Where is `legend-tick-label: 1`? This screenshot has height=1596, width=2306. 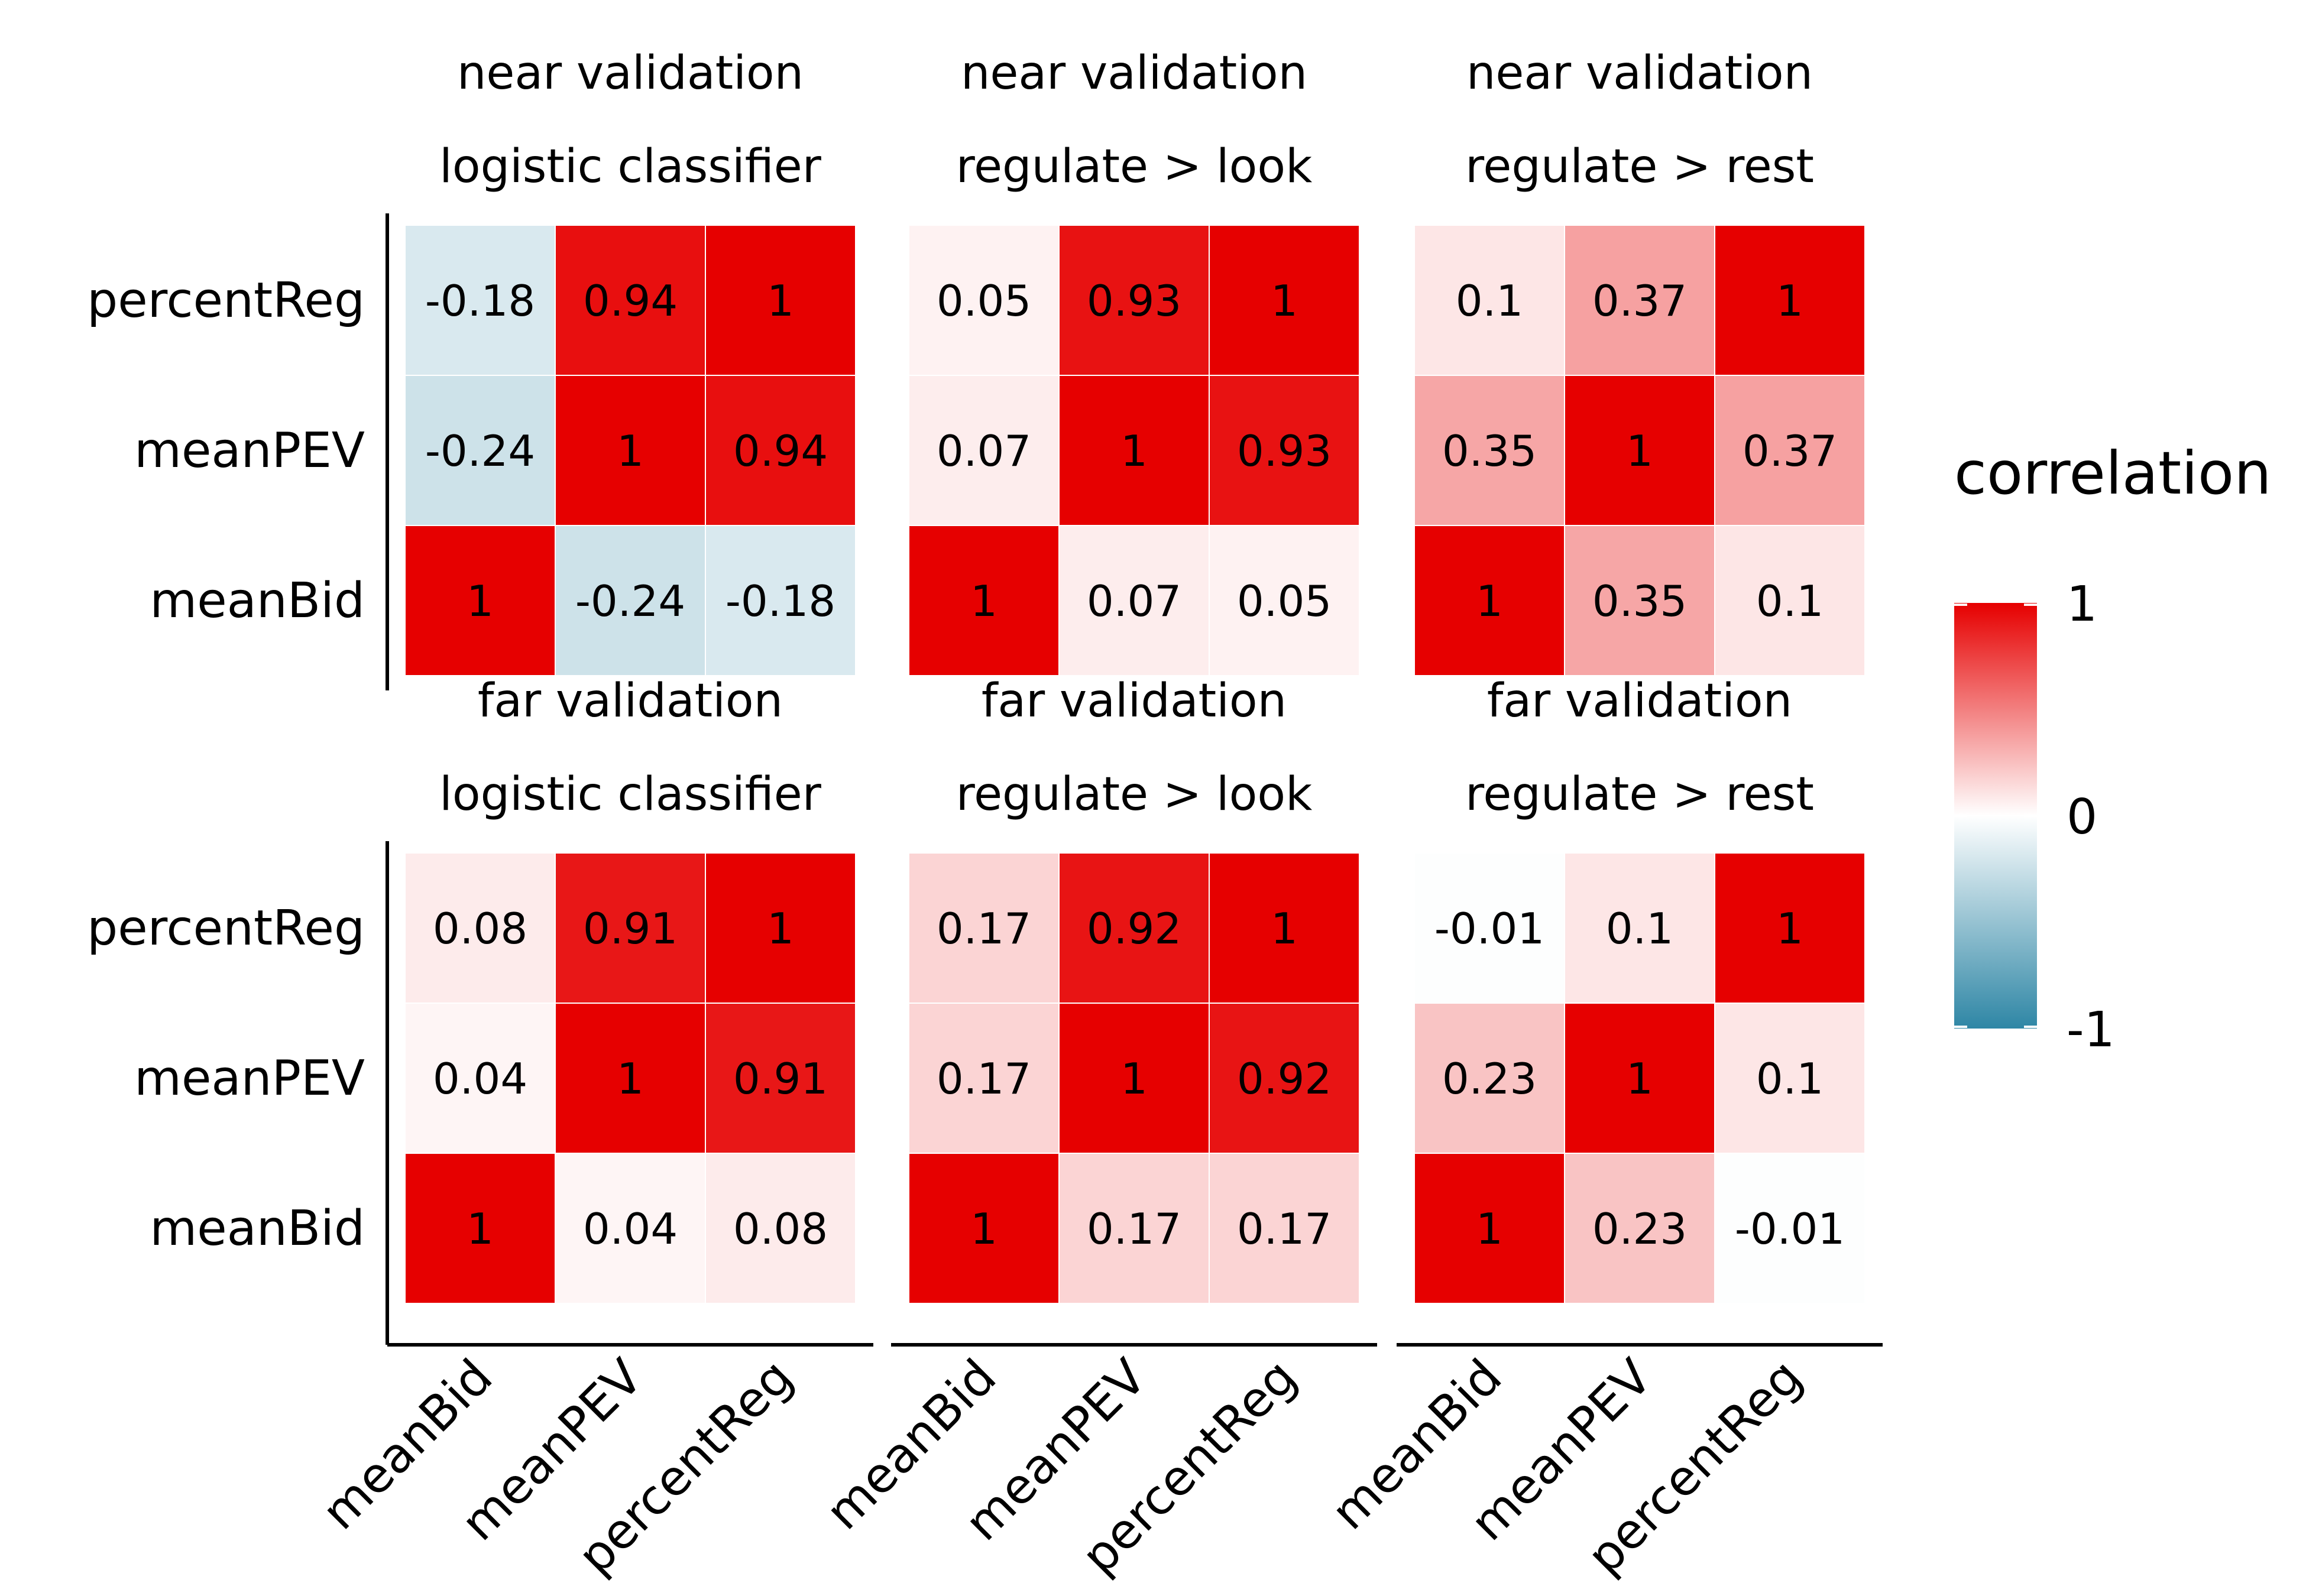
legend-tick-label: 1 is located at coordinates (2082, 604).